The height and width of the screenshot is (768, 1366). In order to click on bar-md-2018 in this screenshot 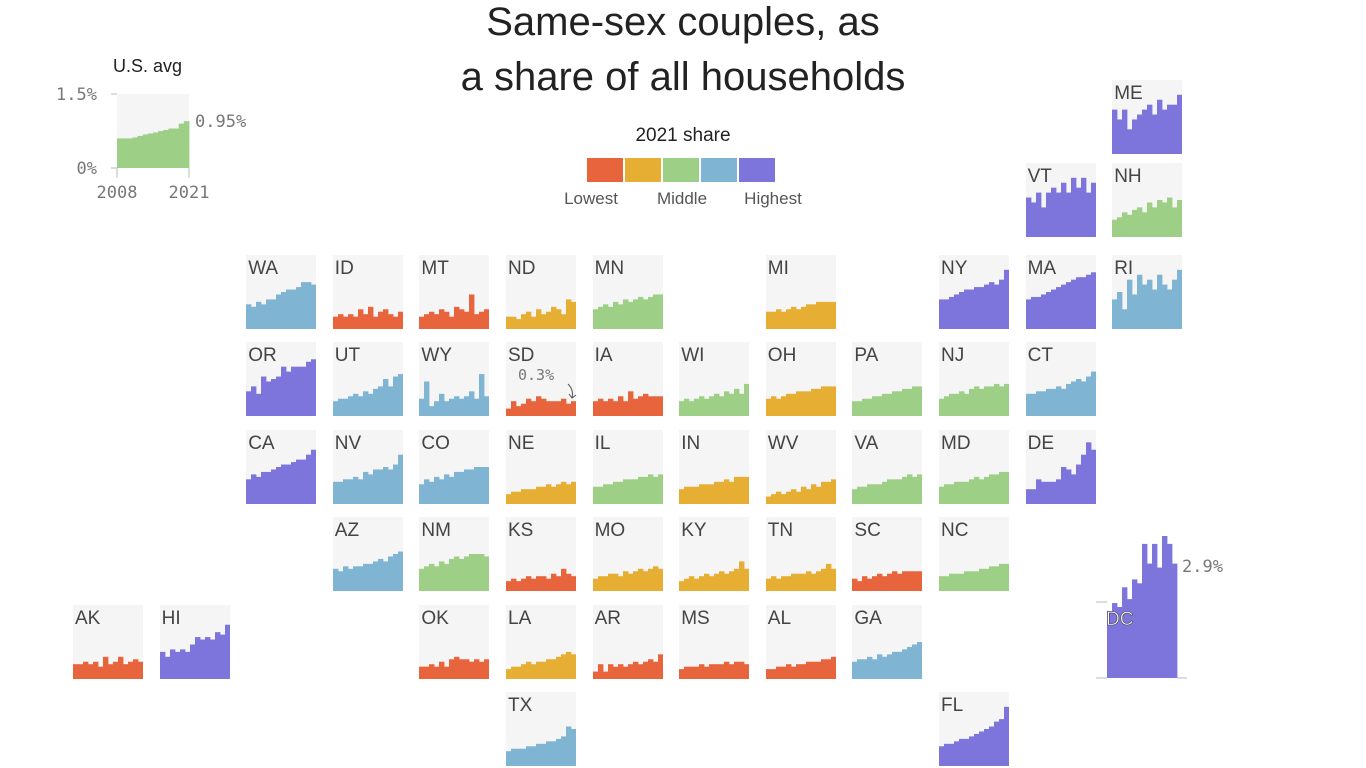, I will do `click(992, 489)`.